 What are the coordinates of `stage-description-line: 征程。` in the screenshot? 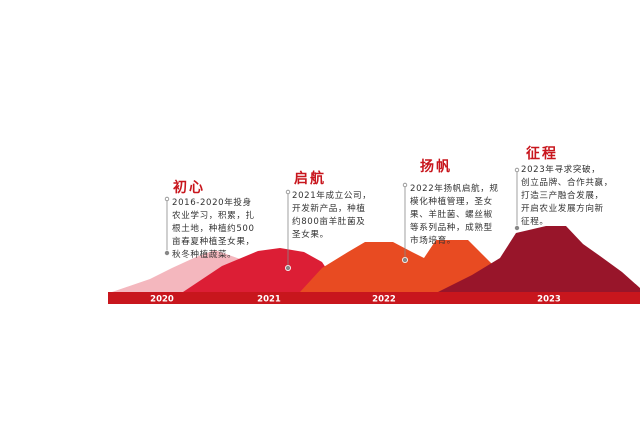 It's located at (535, 222).